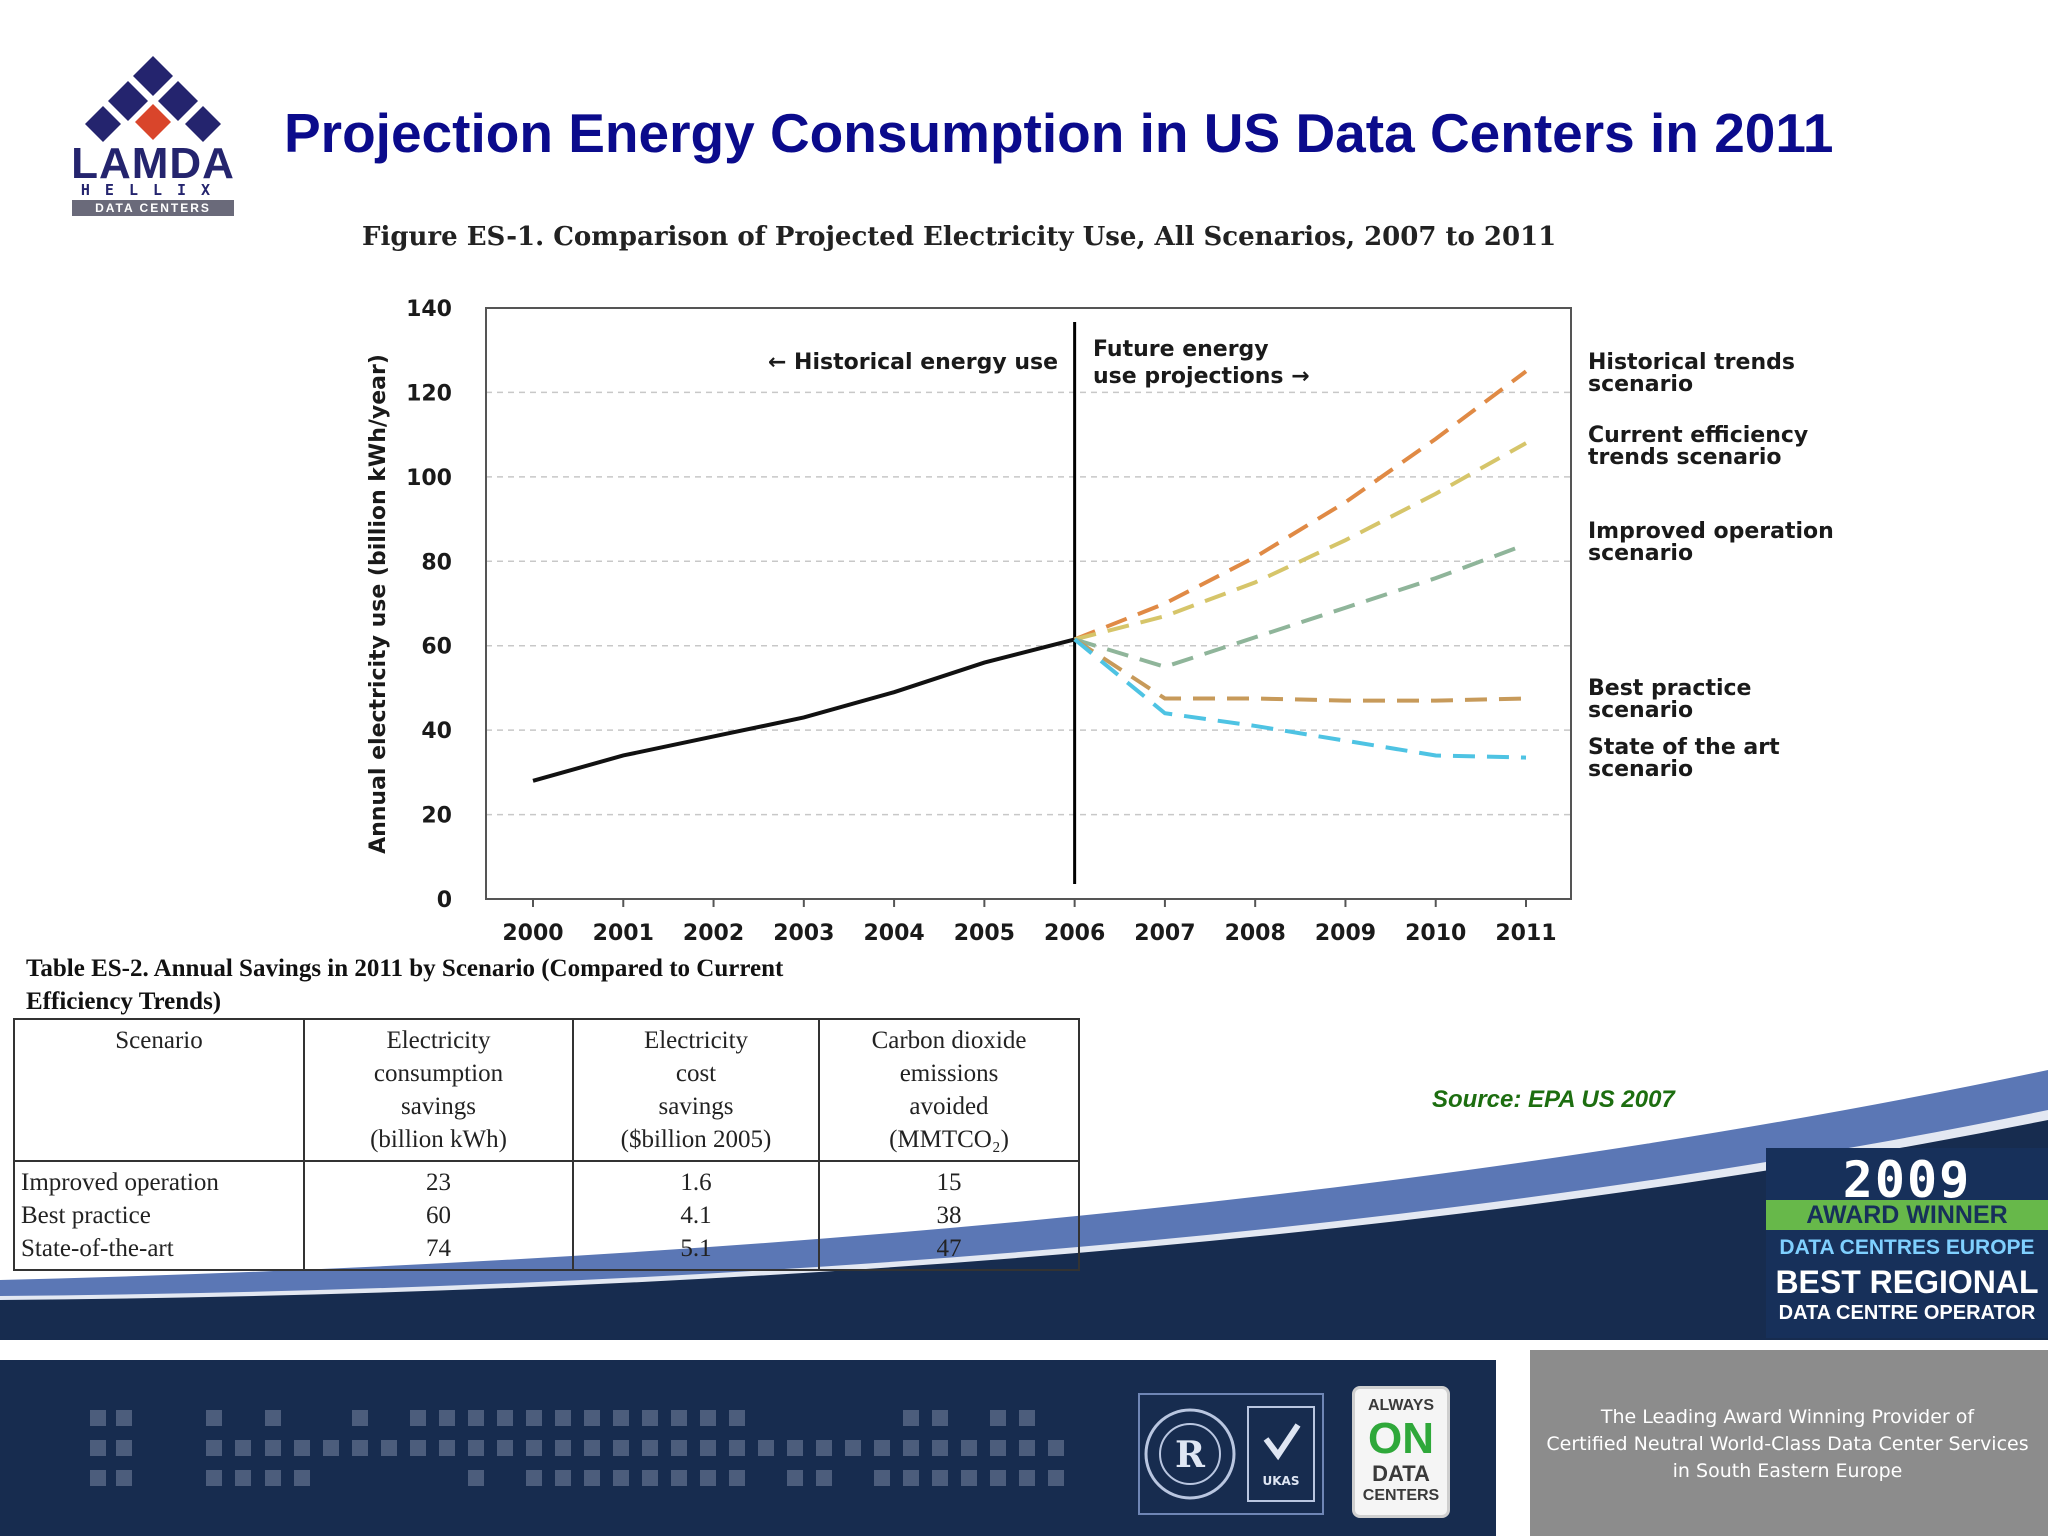 Image resolution: width=2048 pixels, height=1536 pixels. I want to click on header-line: cost, so click(696, 1073).